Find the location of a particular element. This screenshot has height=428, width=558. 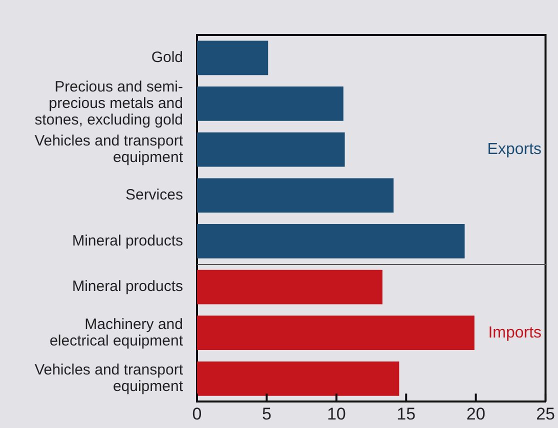

x-tick-label: 25 is located at coordinates (546, 414).